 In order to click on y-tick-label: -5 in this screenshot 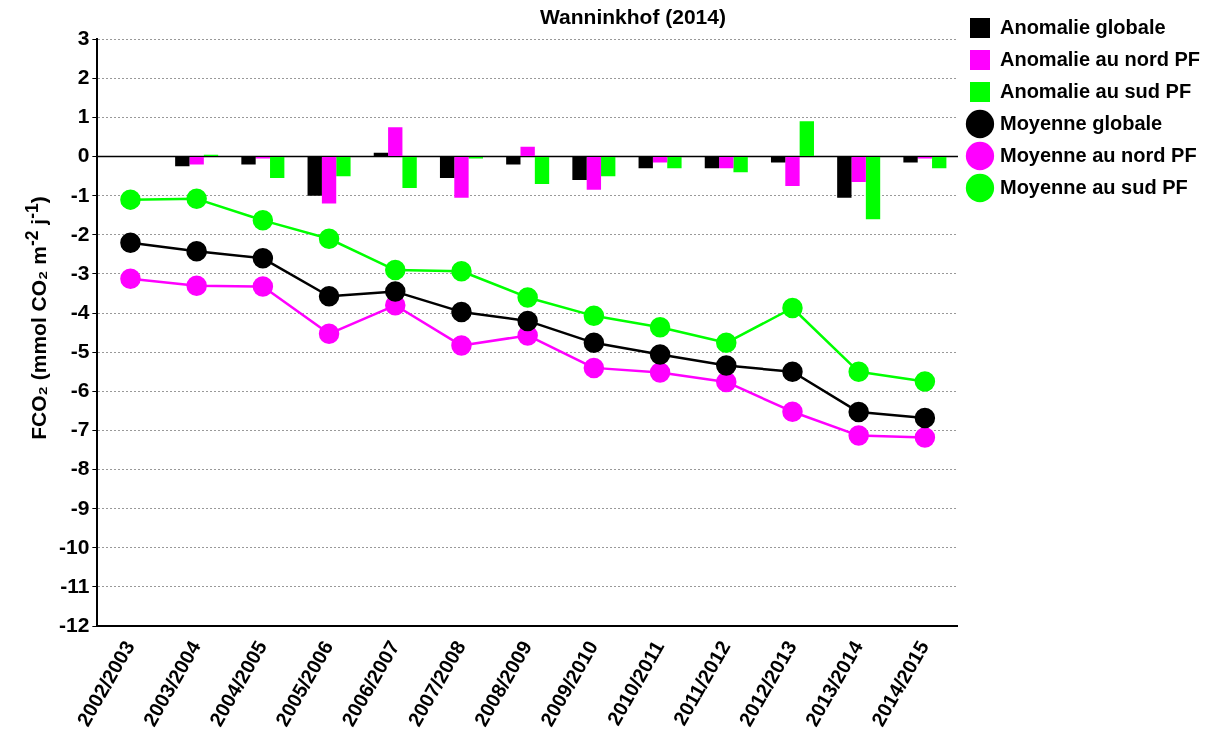, I will do `click(80, 351)`.